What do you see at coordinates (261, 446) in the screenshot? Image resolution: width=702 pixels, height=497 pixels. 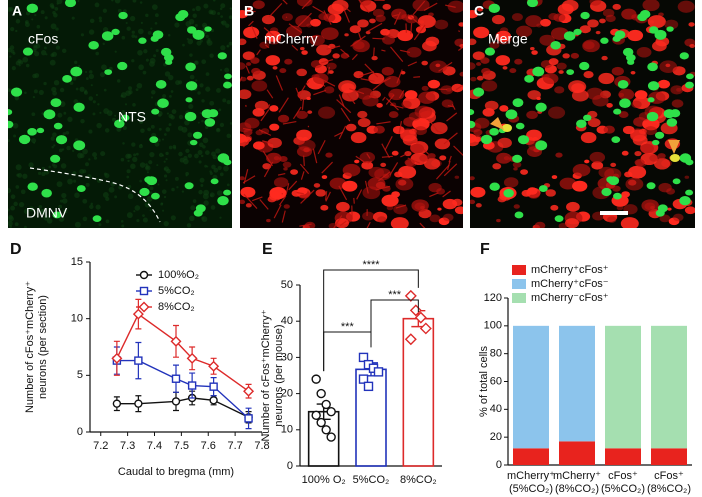 I see `x-tick-label: 7.8` at bounding box center [261, 446].